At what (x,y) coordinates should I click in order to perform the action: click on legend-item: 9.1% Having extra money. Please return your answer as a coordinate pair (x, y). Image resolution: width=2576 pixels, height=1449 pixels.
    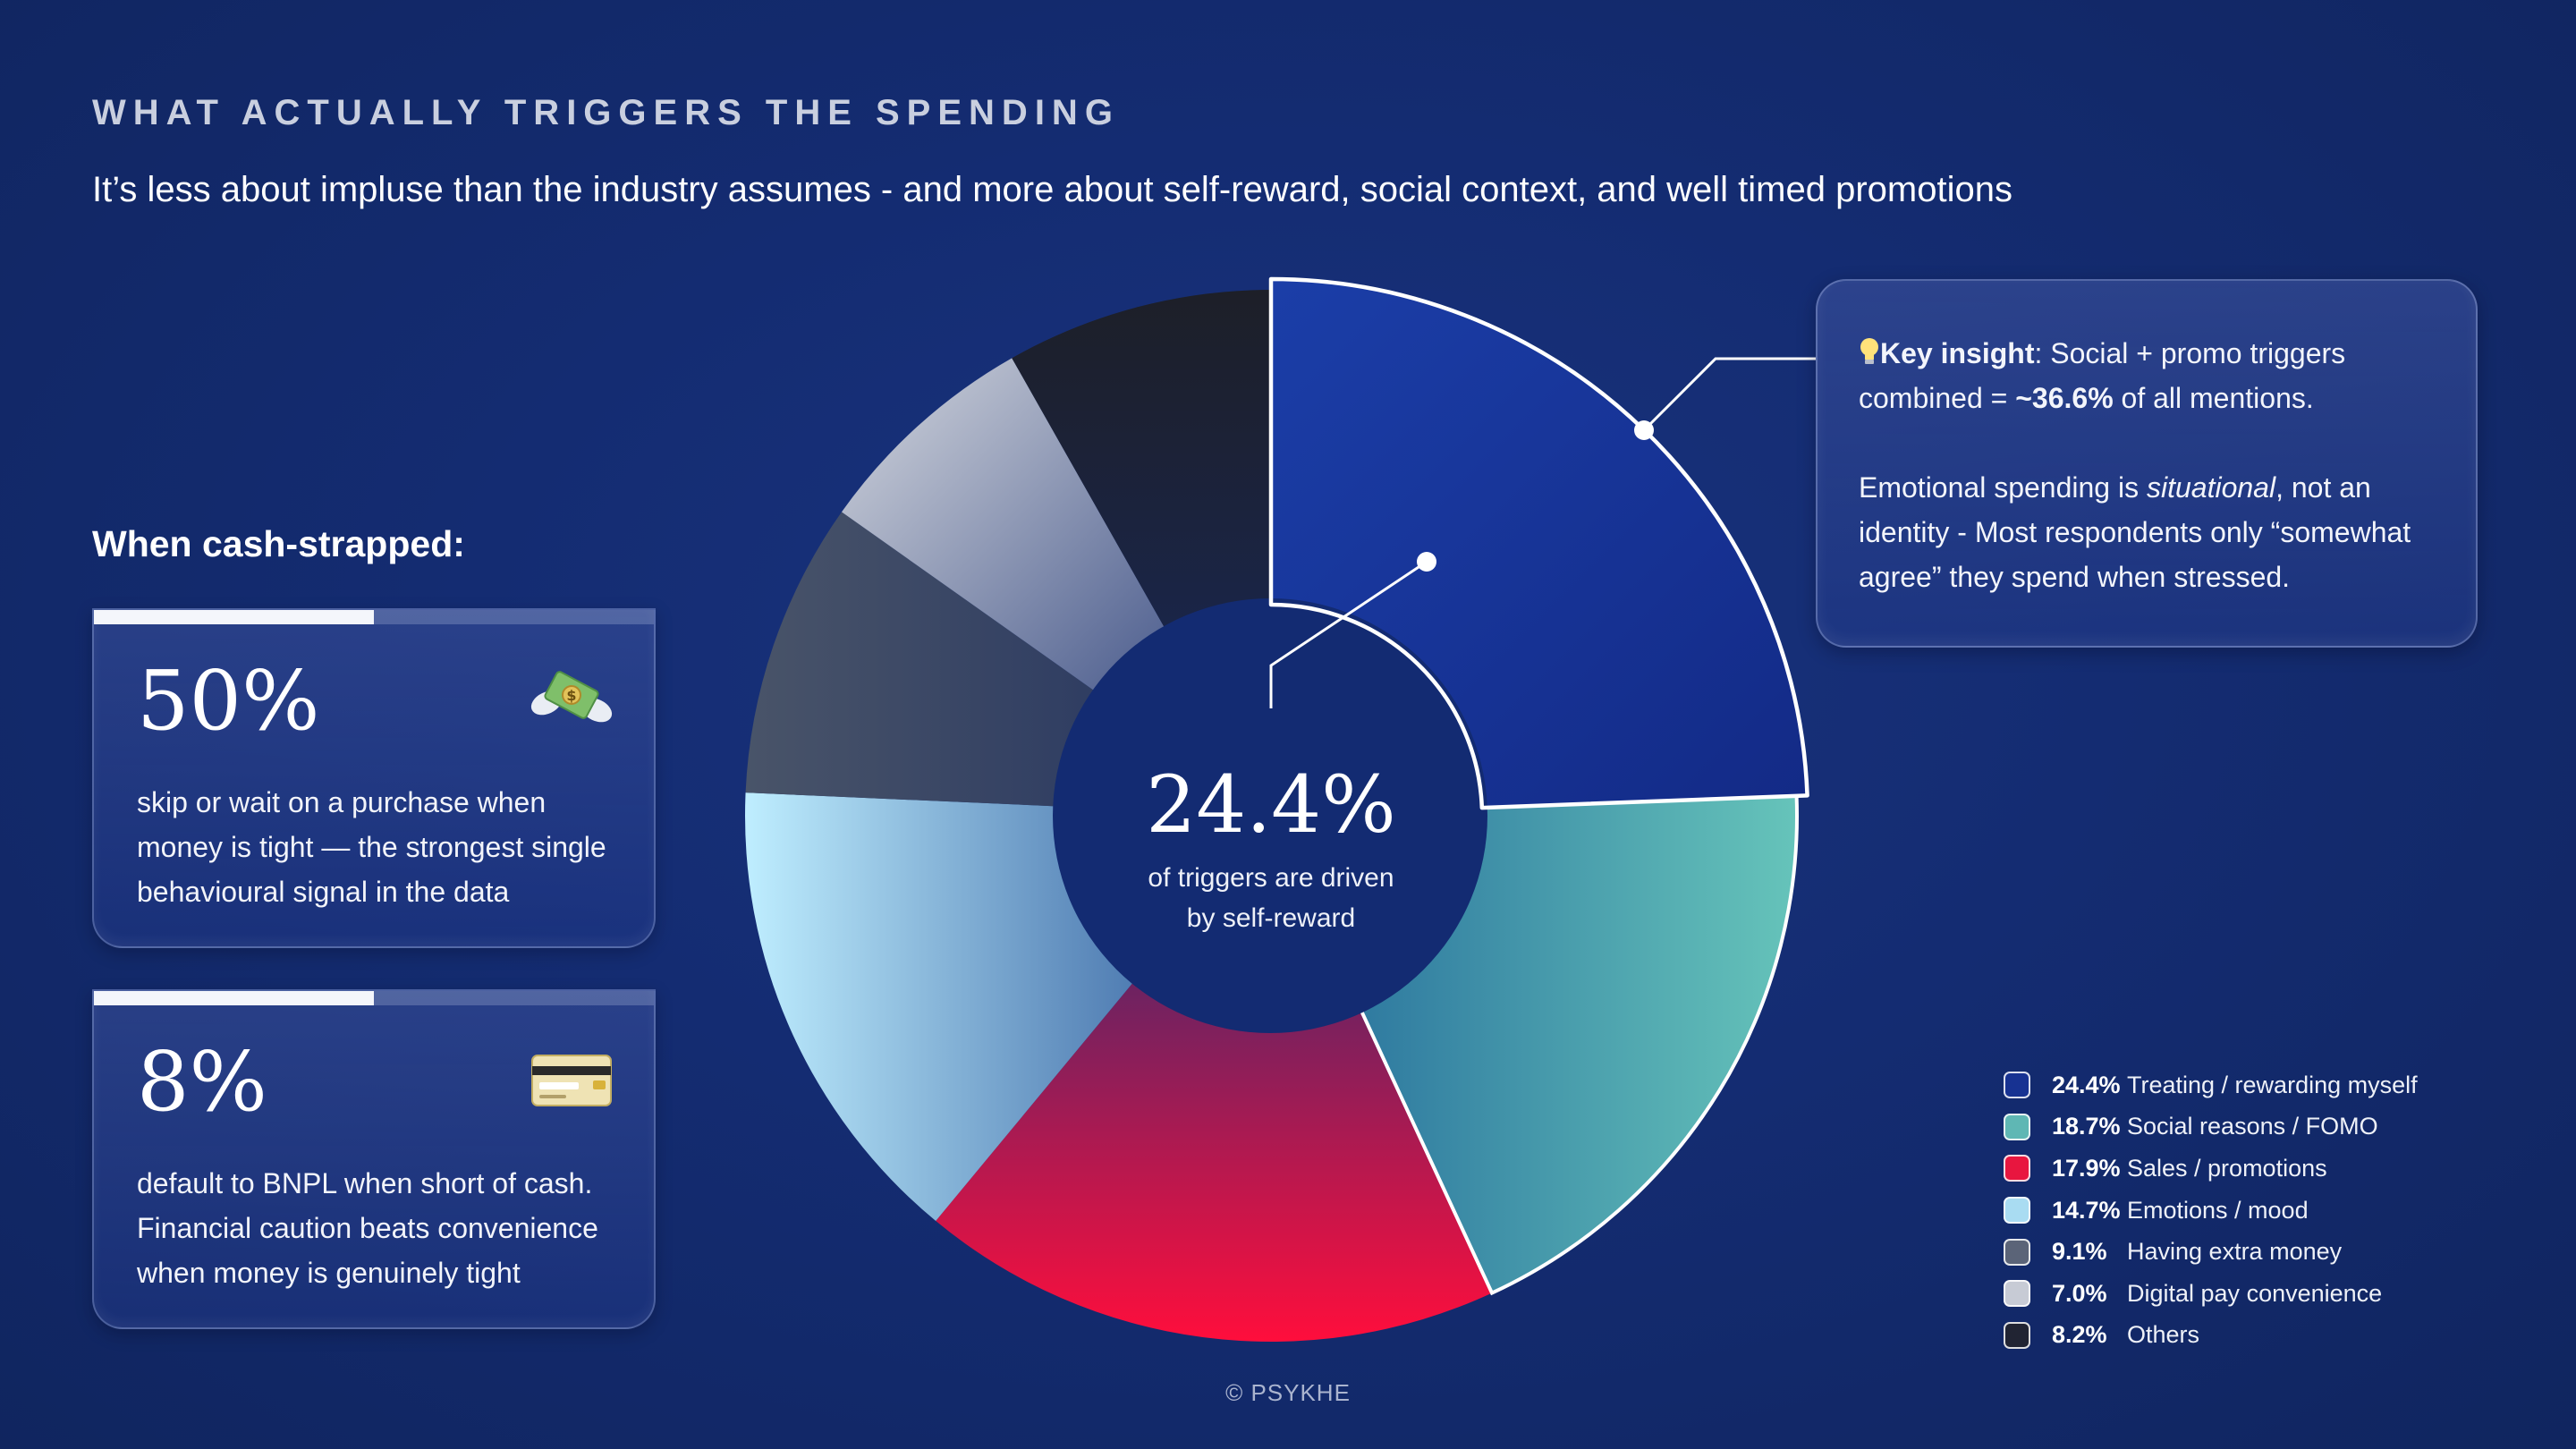
    Looking at the image, I should click on (2211, 1252).